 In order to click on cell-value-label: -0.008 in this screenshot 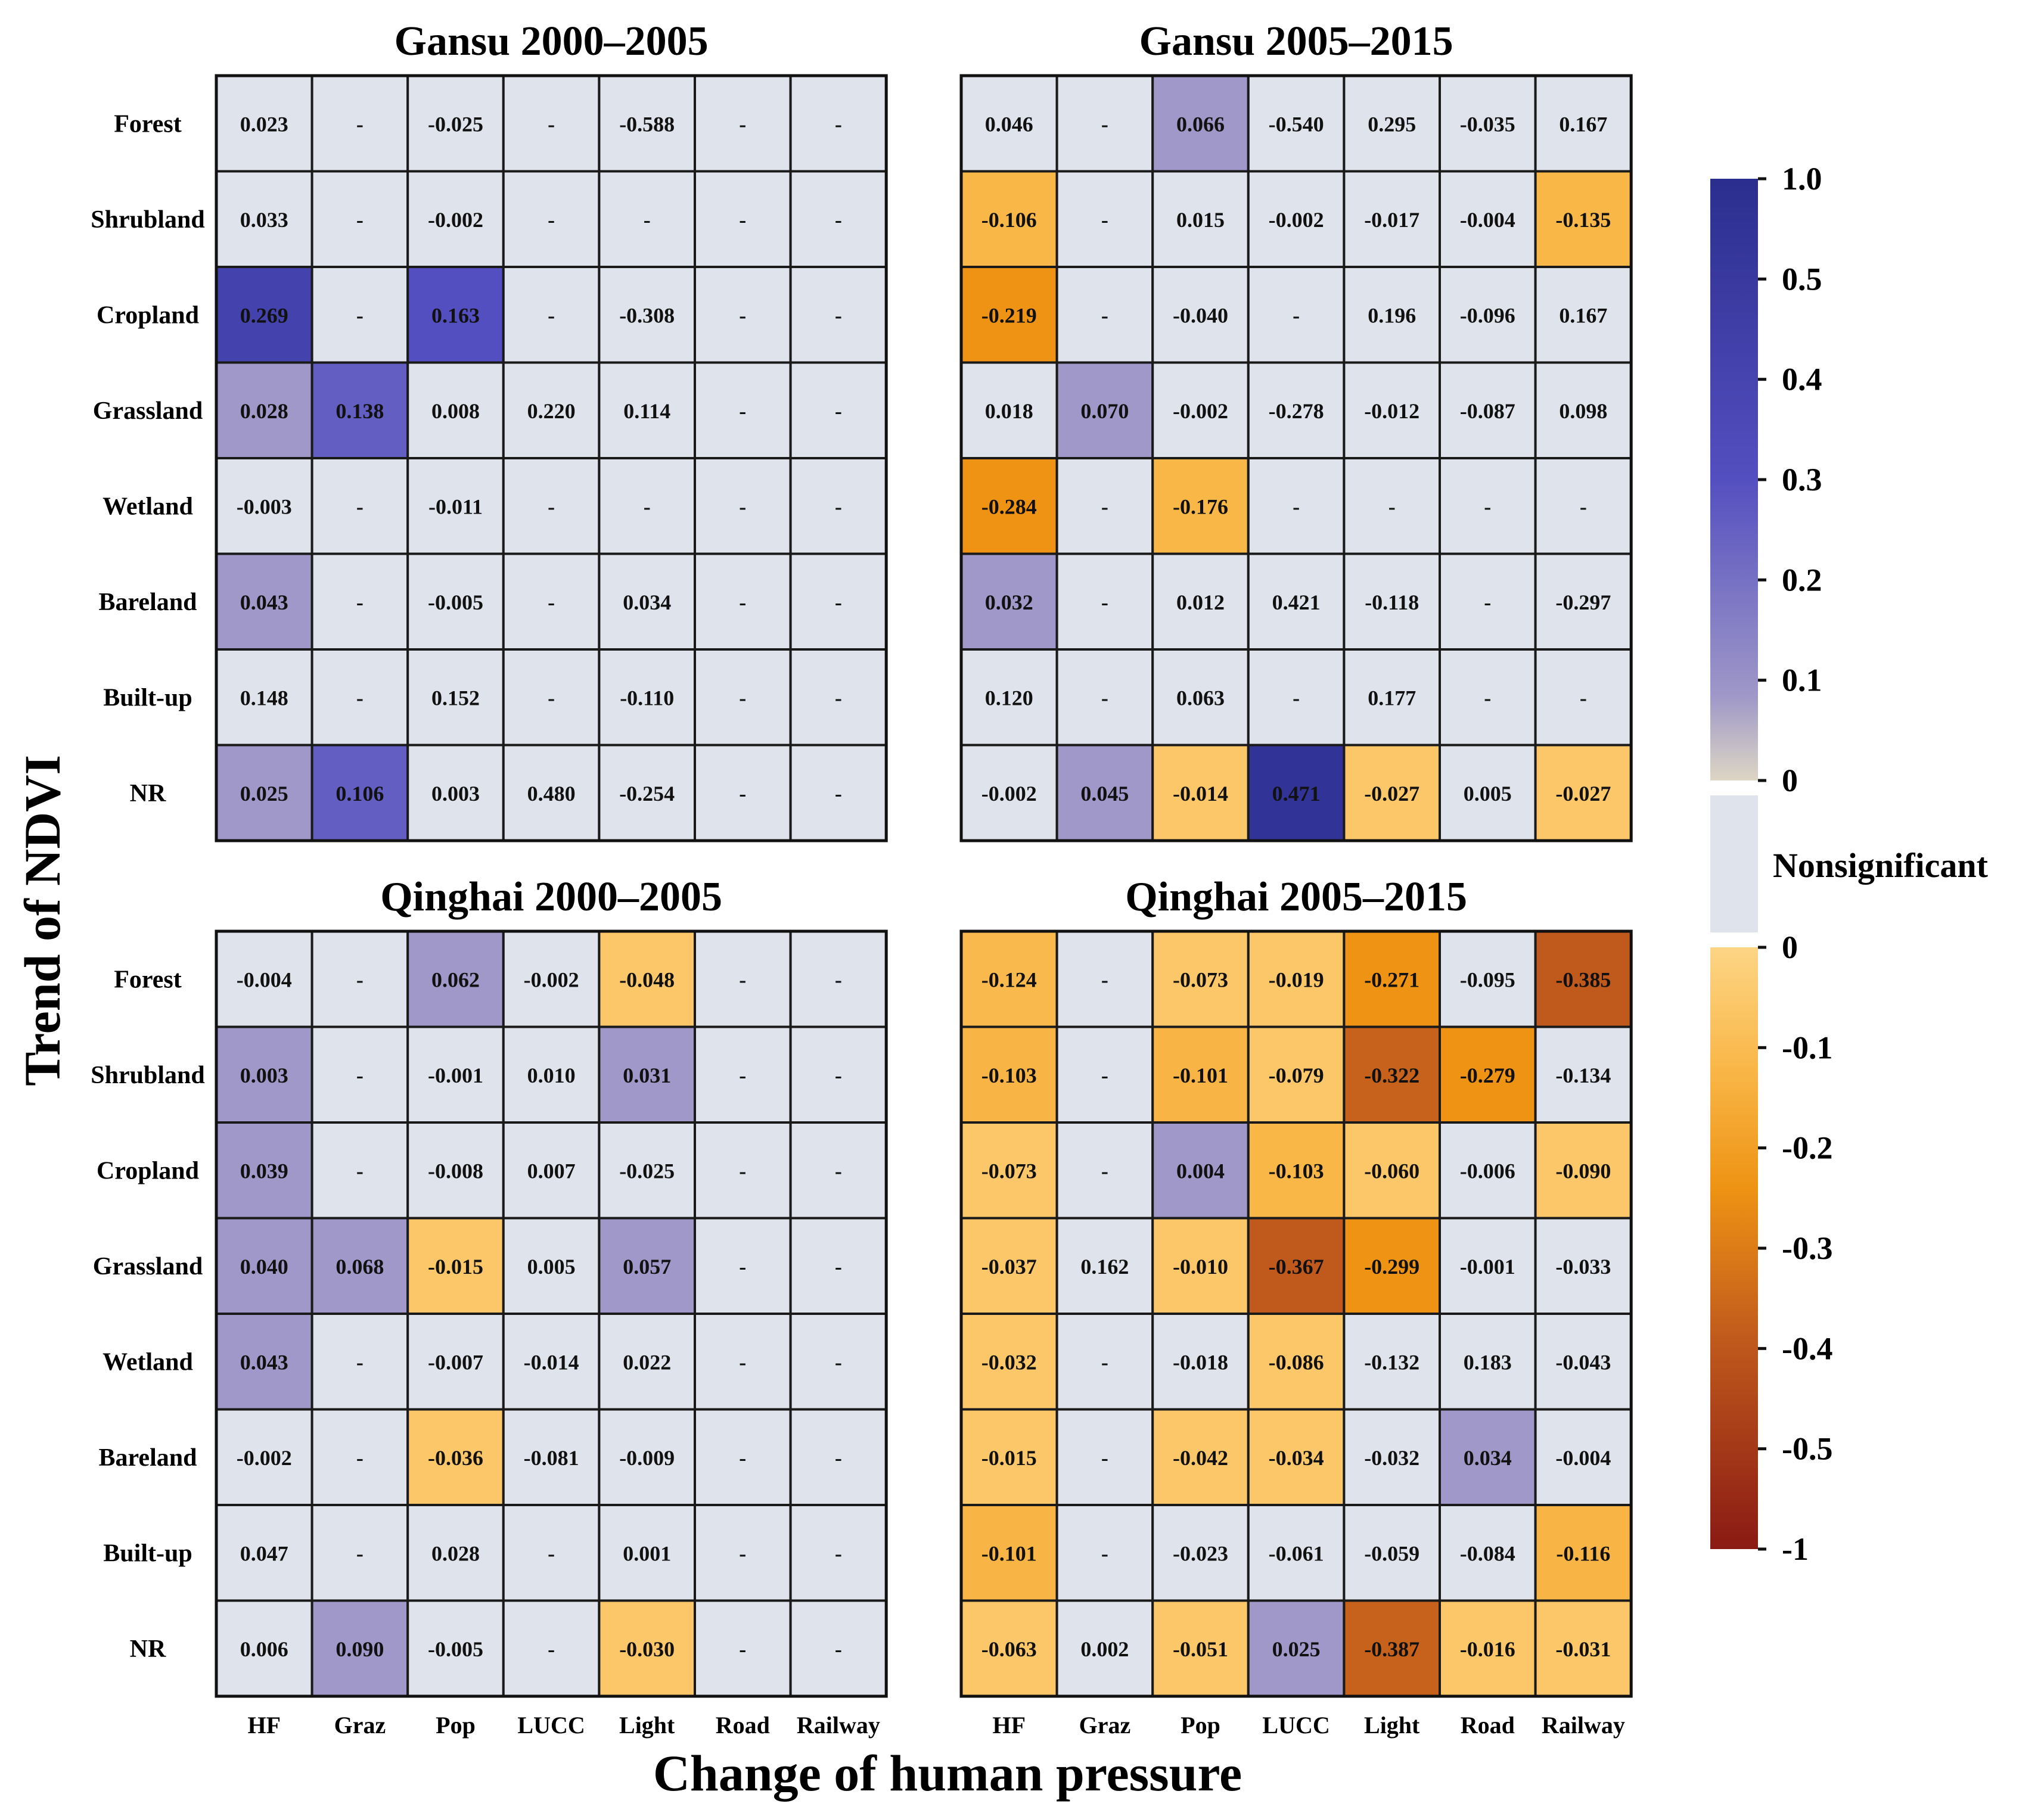, I will do `click(456, 1171)`.